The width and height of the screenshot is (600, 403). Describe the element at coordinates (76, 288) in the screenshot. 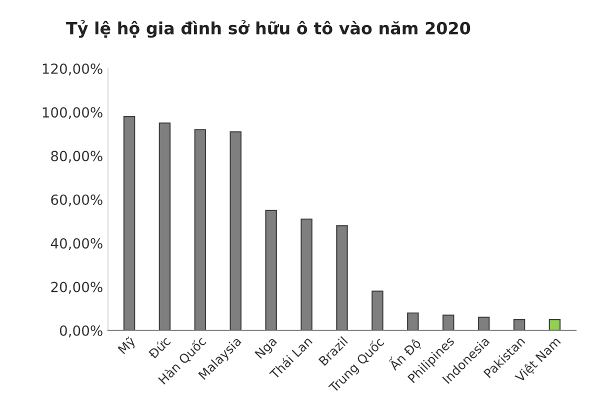

I see `y-tick-label: 20,00%` at that location.